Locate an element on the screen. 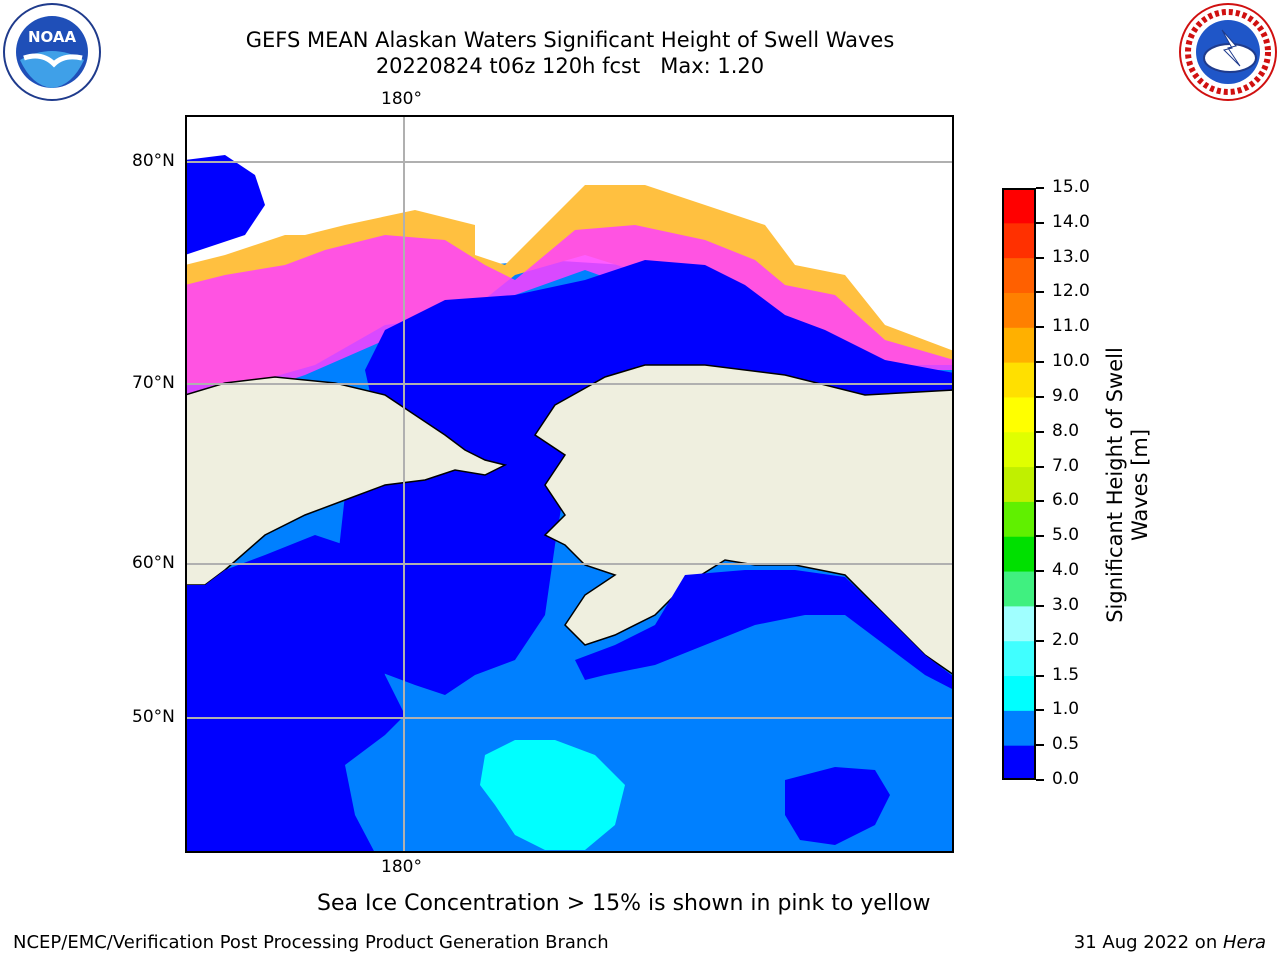 This screenshot has width=1280, height=960. colorbar-tick-label: 12.0 is located at coordinates (1071, 291).